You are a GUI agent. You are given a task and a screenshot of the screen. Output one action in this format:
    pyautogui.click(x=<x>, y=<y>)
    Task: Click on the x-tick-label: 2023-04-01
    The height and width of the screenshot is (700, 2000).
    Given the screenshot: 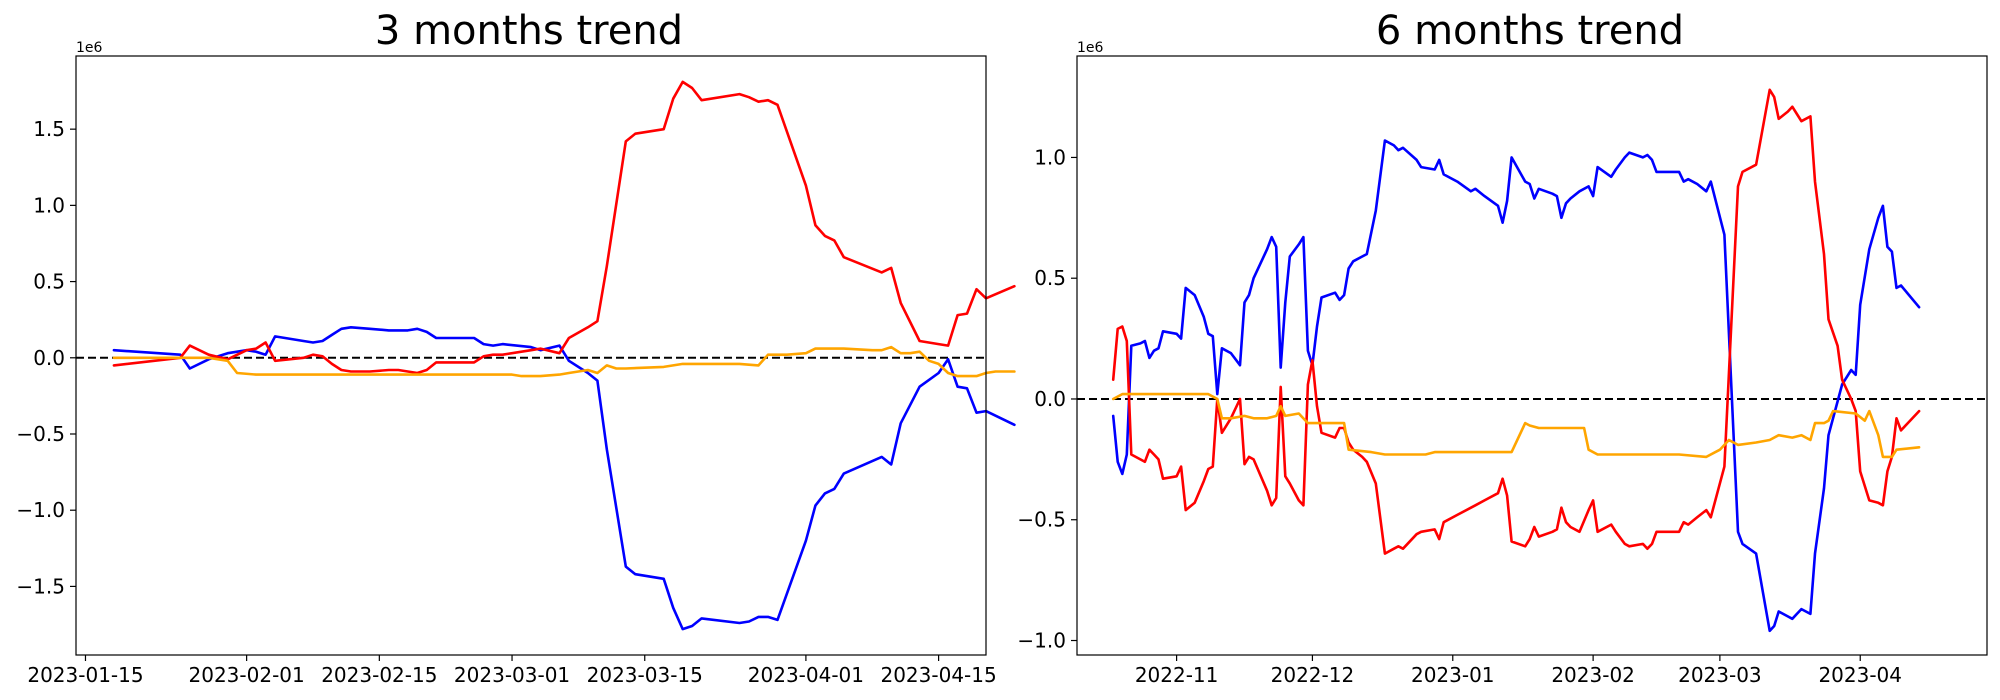 What is the action you would take?
    pyautogui.click(x=806, y=675)
    